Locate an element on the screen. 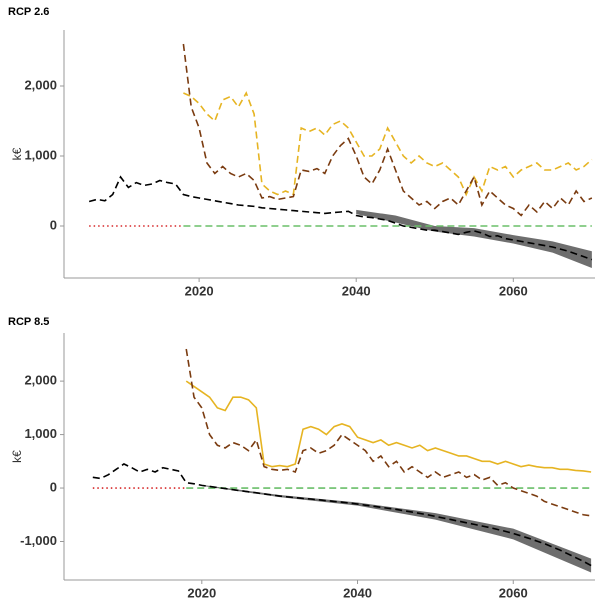  panel-title: RCP 8.5 is located at coordinates (28, 322).